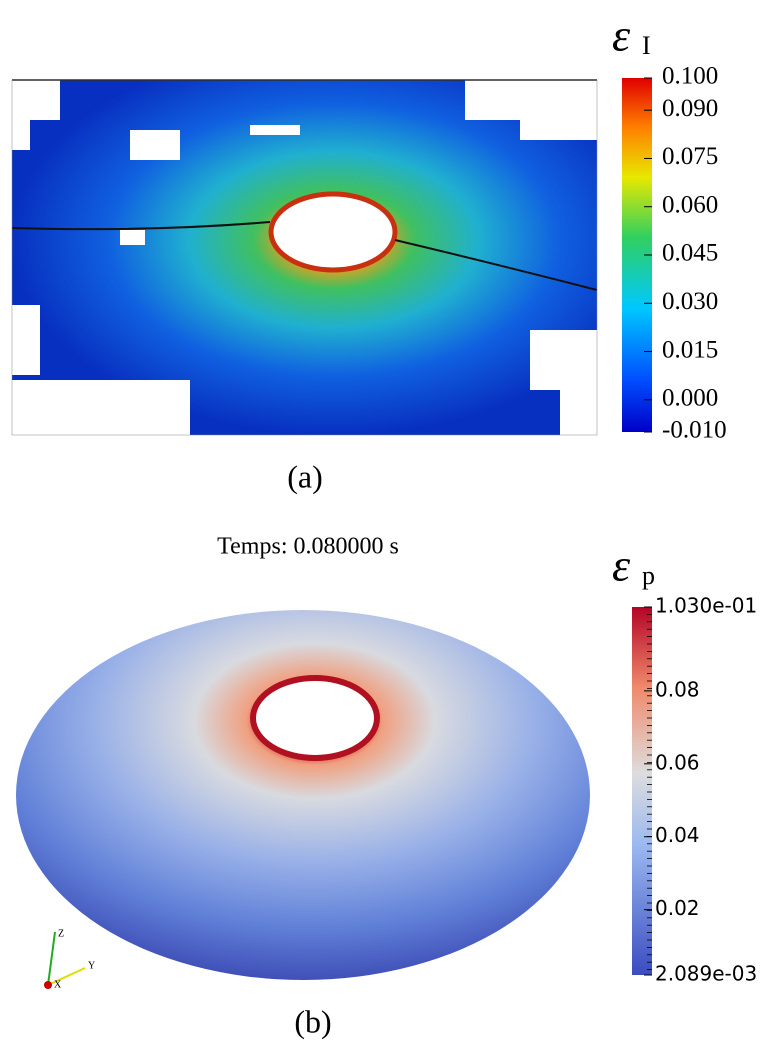  What do you see at coordinates (648, 575) in the screenshot?
I see `colorbar-subscript: p` at bounding box center [648, 575].